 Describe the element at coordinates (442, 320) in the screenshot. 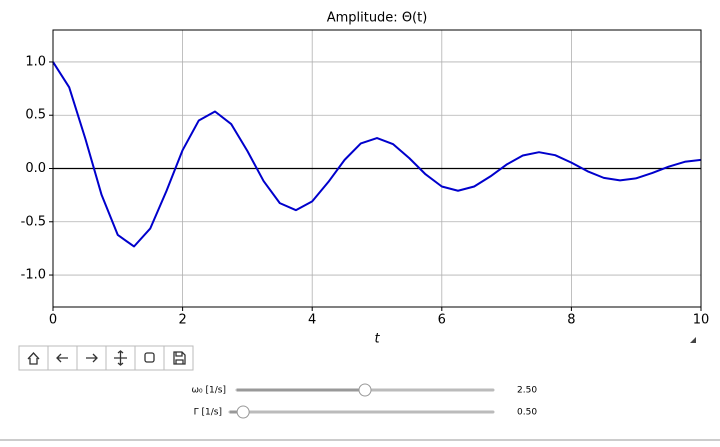

I see `x-tick-label: 6` at that location.